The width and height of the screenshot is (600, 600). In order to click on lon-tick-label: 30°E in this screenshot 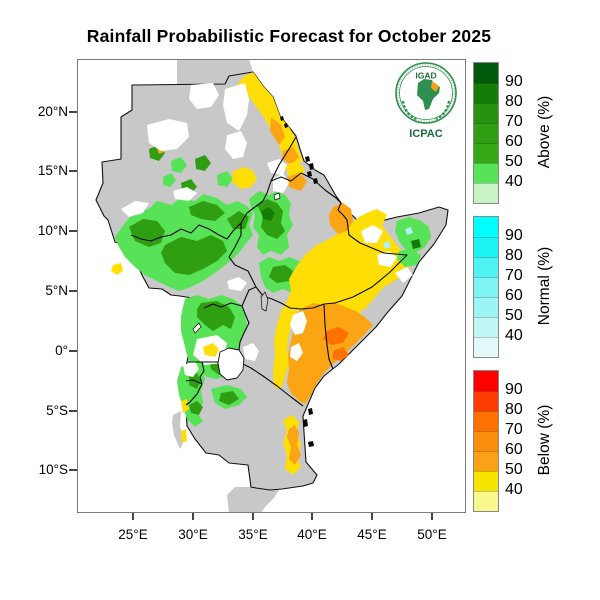, I will do `click(193, 534)`.